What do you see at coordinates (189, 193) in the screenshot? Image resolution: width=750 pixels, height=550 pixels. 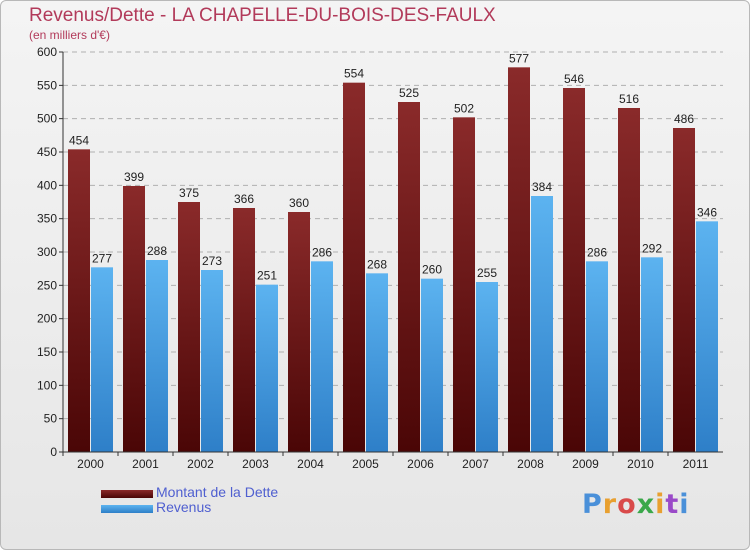 I see `data-label-debt-2002: 375` at bounding box center [189, 193].